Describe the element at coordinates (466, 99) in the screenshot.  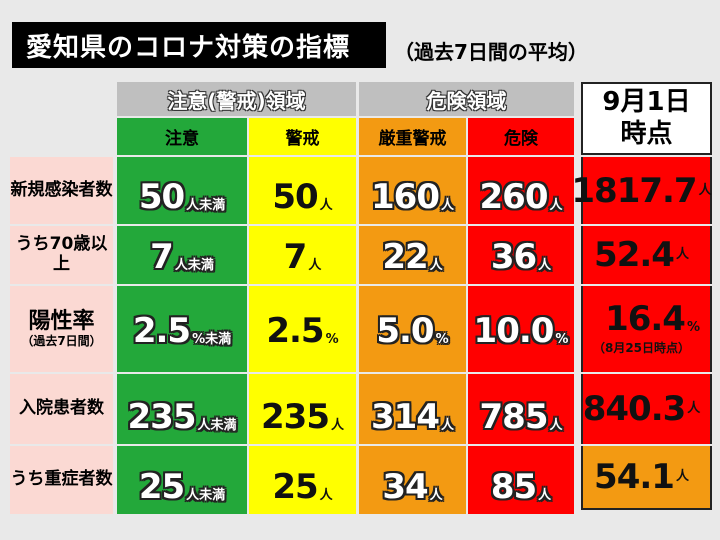
I see `danger-group-header: 危険領域` at that location.